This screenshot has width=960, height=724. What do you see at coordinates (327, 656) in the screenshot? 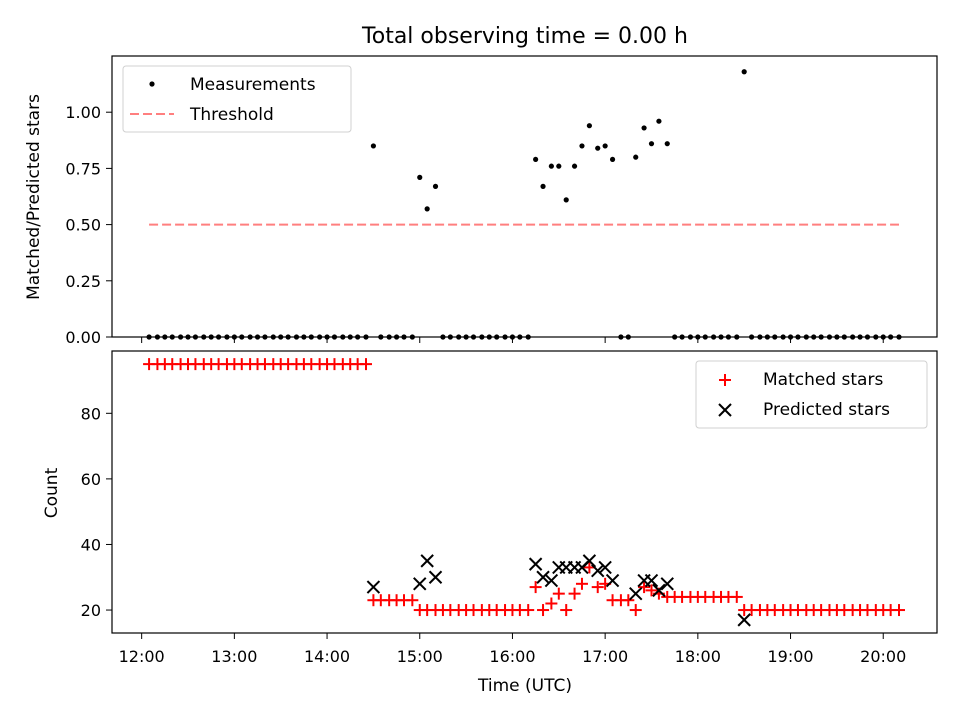
I see `bottom-xtick-label: 14:00` at bounding box center [327, 656].